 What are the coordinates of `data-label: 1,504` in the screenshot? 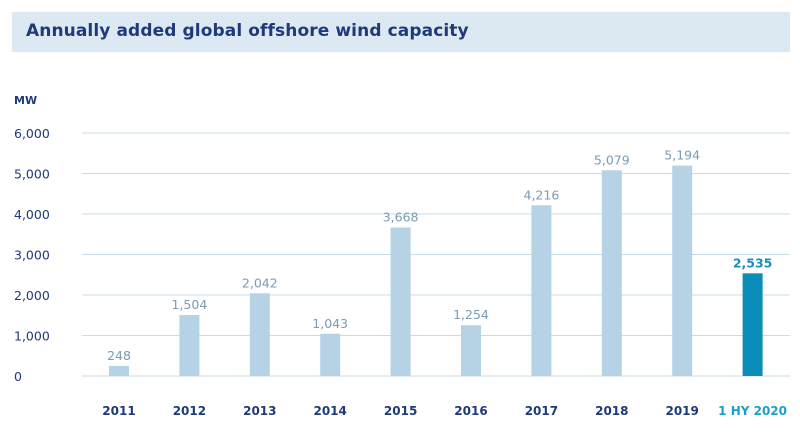 It's located at (190, 304).